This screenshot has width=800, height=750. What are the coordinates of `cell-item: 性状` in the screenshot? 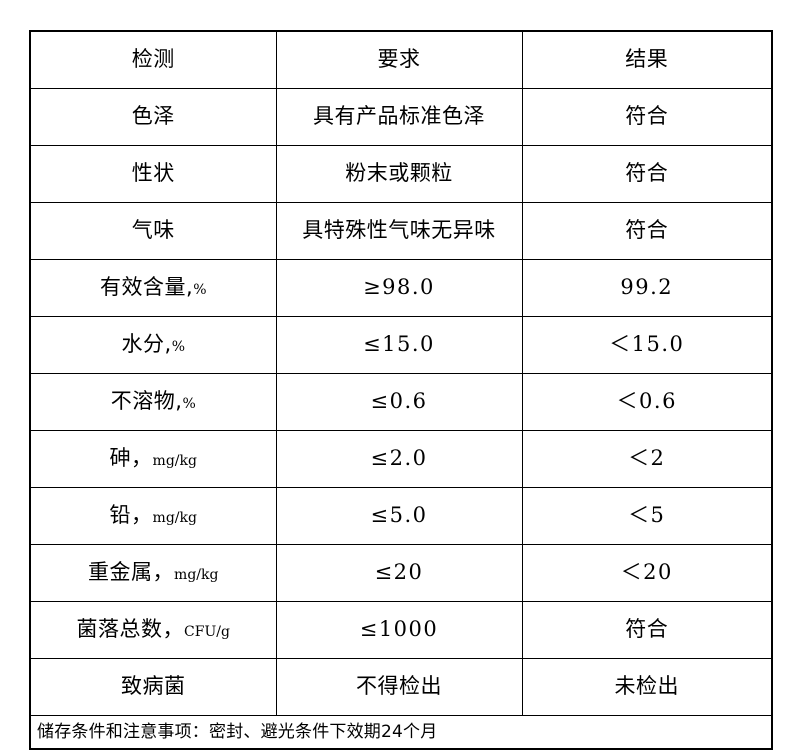 It's located at (153, 174).